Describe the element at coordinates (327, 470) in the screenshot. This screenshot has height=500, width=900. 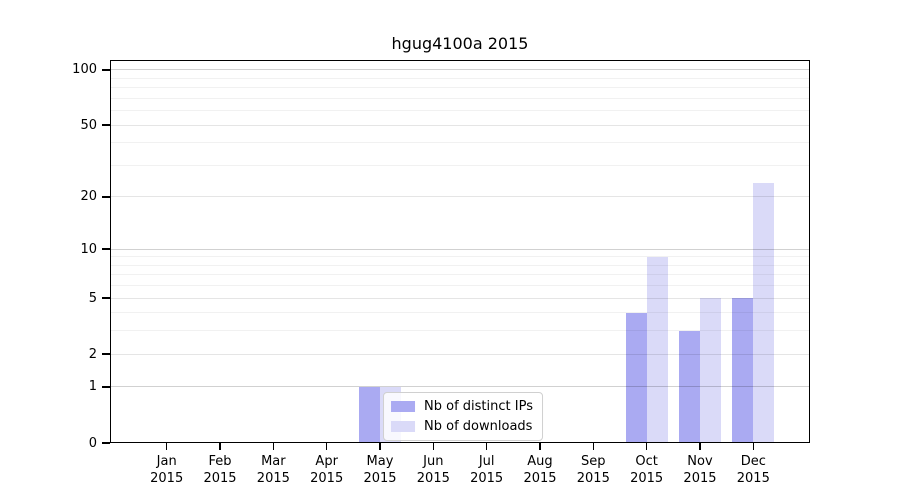
I see `x-tick-label: Apr 2015` at that location.